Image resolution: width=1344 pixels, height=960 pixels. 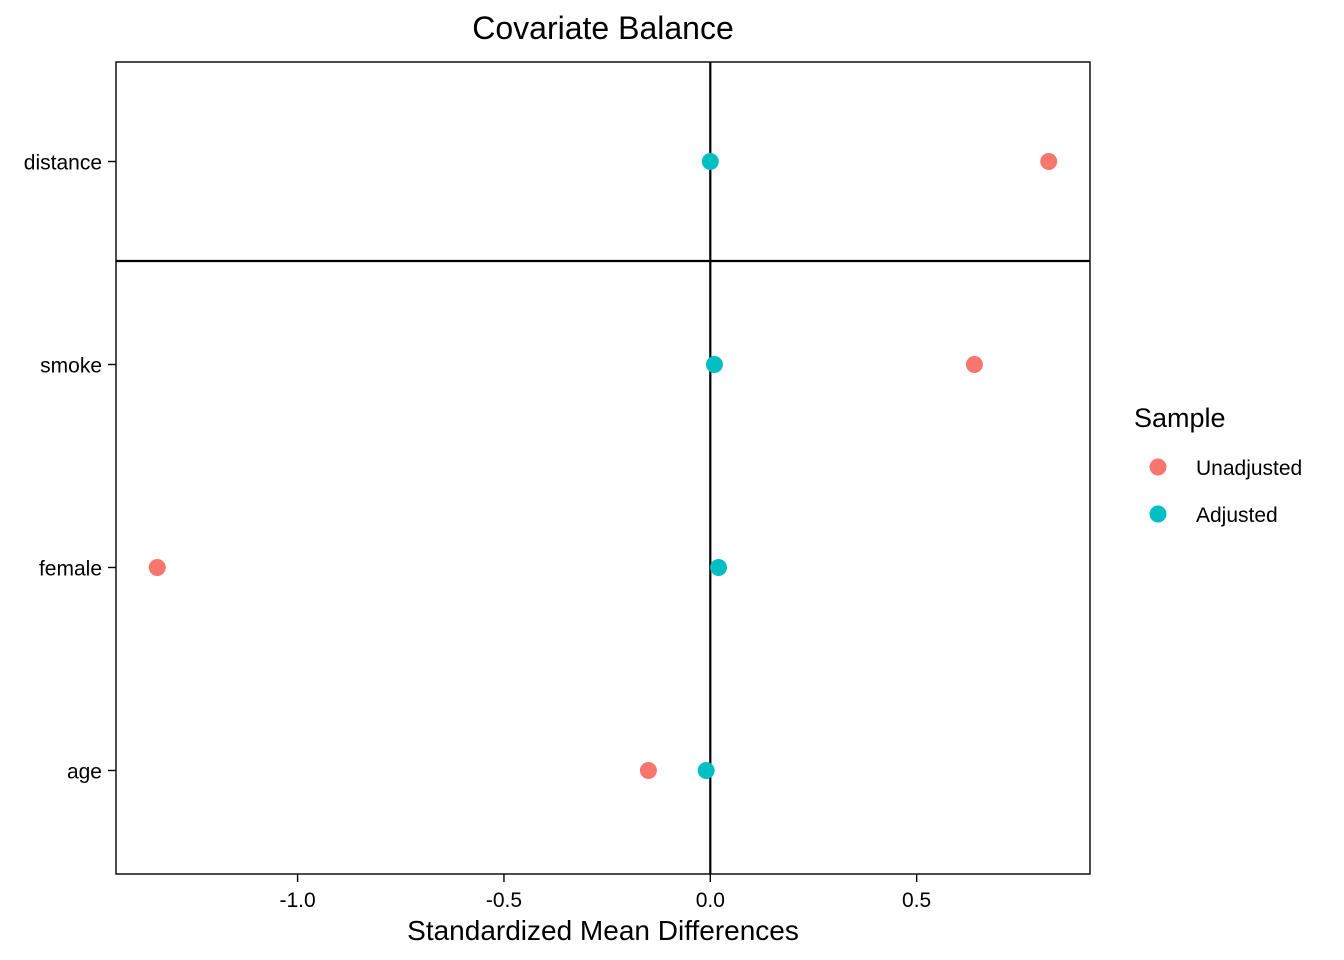 I want to click on legend-label-adjusted: Adjusted, so click(x=1237, y=515).